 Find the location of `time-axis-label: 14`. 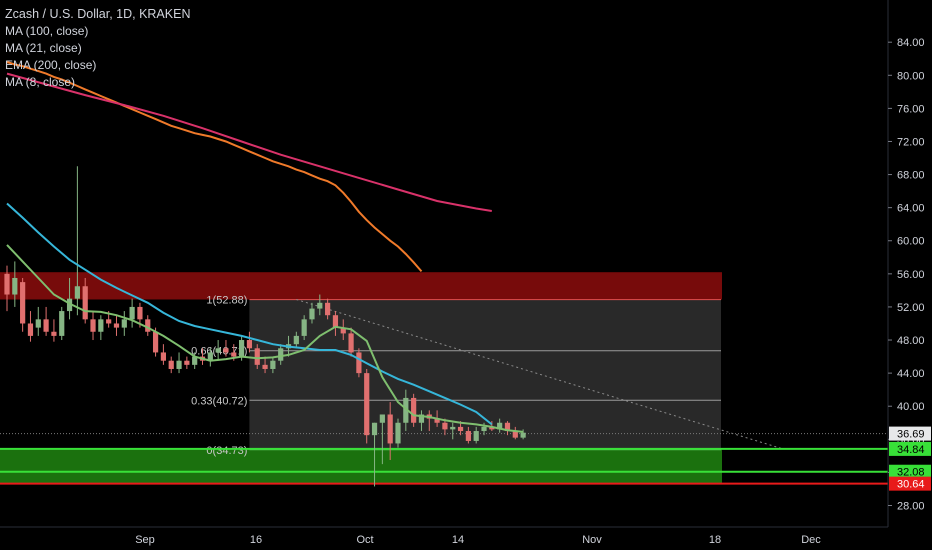

time-axis-label: 14 is located at coordinates (458, 540).